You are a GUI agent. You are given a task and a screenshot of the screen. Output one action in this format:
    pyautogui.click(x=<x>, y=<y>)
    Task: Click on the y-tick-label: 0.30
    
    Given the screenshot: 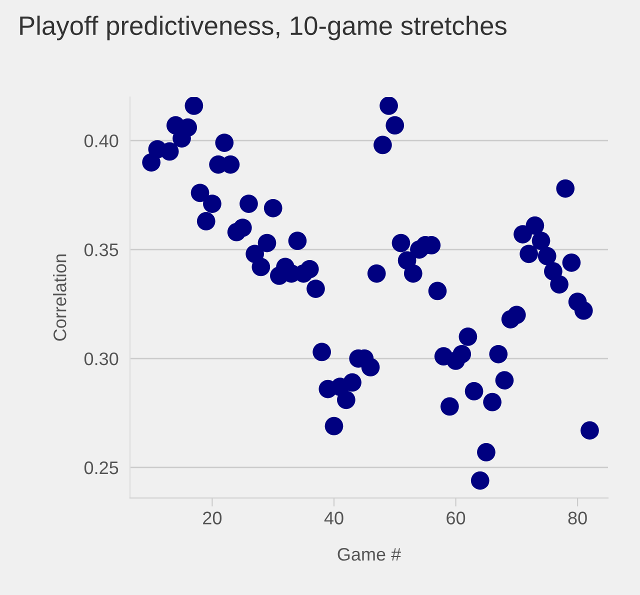 What is the action you would take?
    pyautogui.click(x=101, y=359)
    